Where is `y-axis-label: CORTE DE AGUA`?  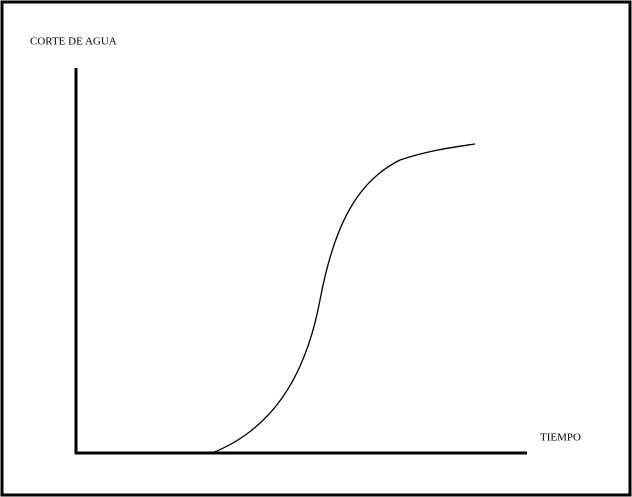 y-axis-label: CORTE DE AGUA is located at coordinates (73, 42).